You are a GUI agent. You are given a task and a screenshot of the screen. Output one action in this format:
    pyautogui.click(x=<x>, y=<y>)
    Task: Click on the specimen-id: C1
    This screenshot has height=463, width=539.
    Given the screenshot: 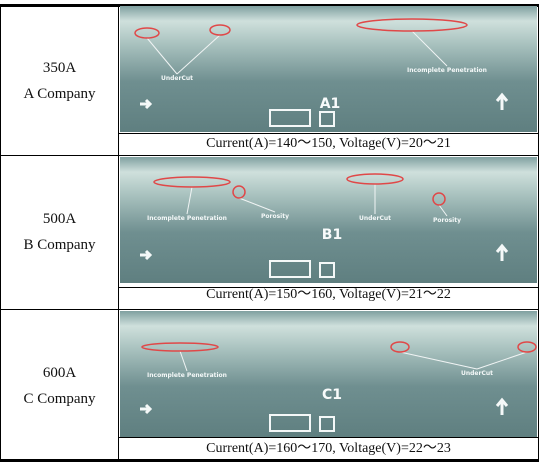 What is the action you would take?
    pyautogui.click(x=332, y=395)
    